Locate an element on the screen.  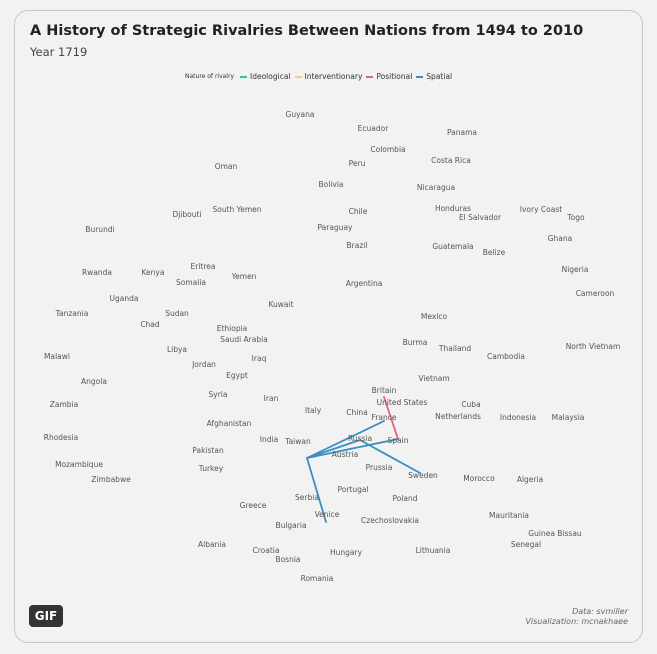
country-label-mozambique: Mozambique is located at coordinates (79, 464).